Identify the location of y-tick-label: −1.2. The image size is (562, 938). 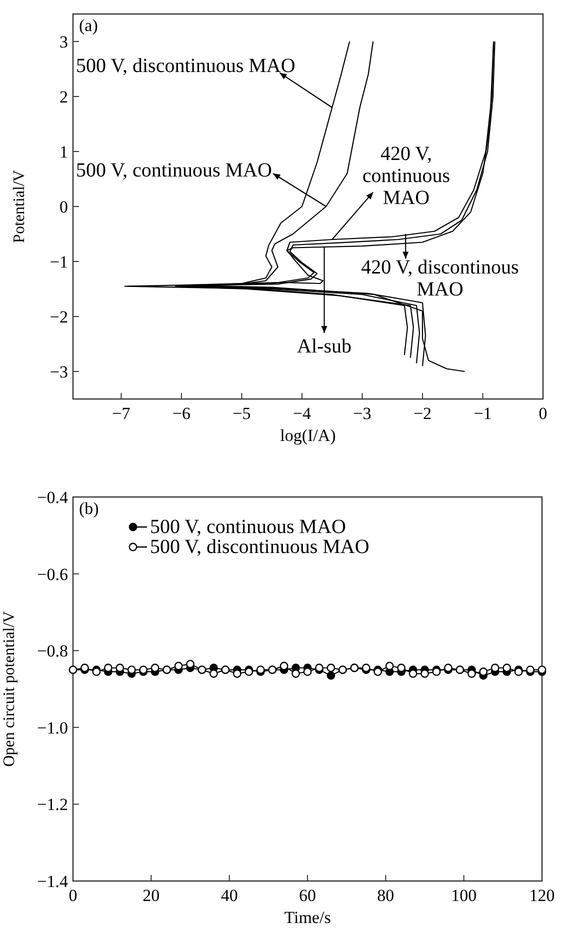
(52, 804).